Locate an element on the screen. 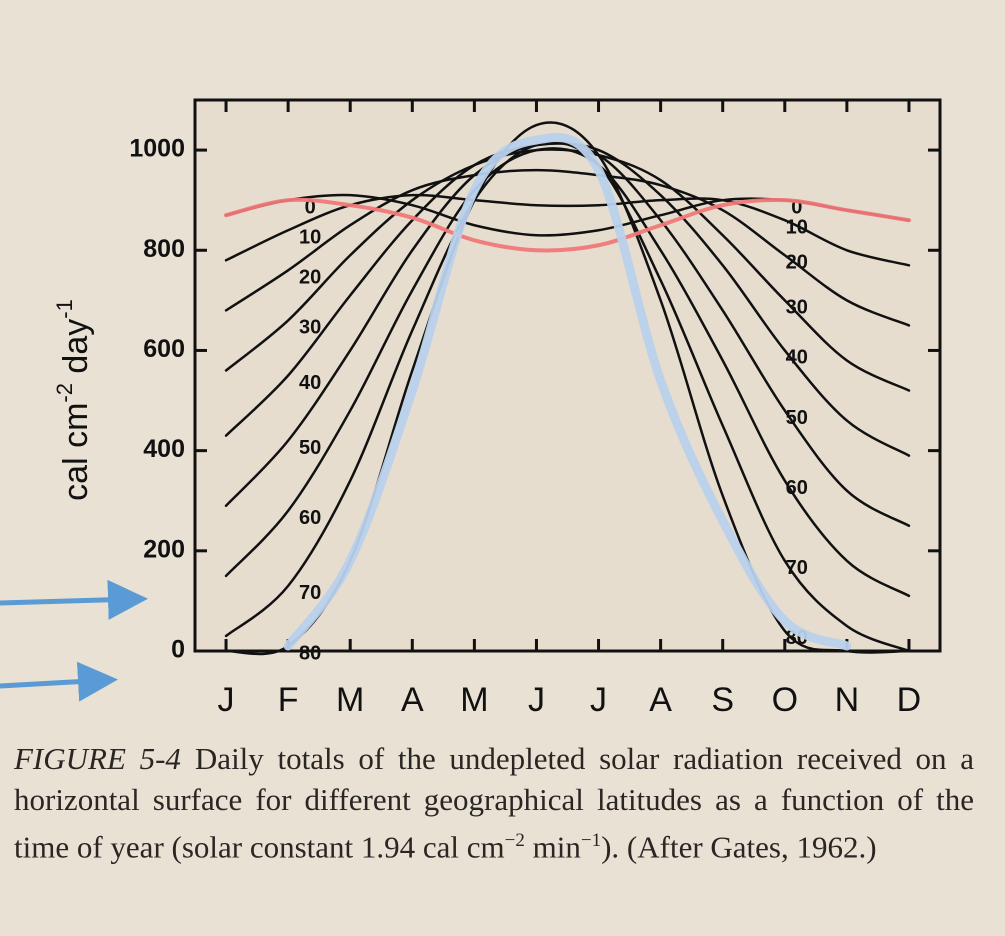 The image size is (1005, 936). caption-sup: −2 is located at coordinates (514, 840).